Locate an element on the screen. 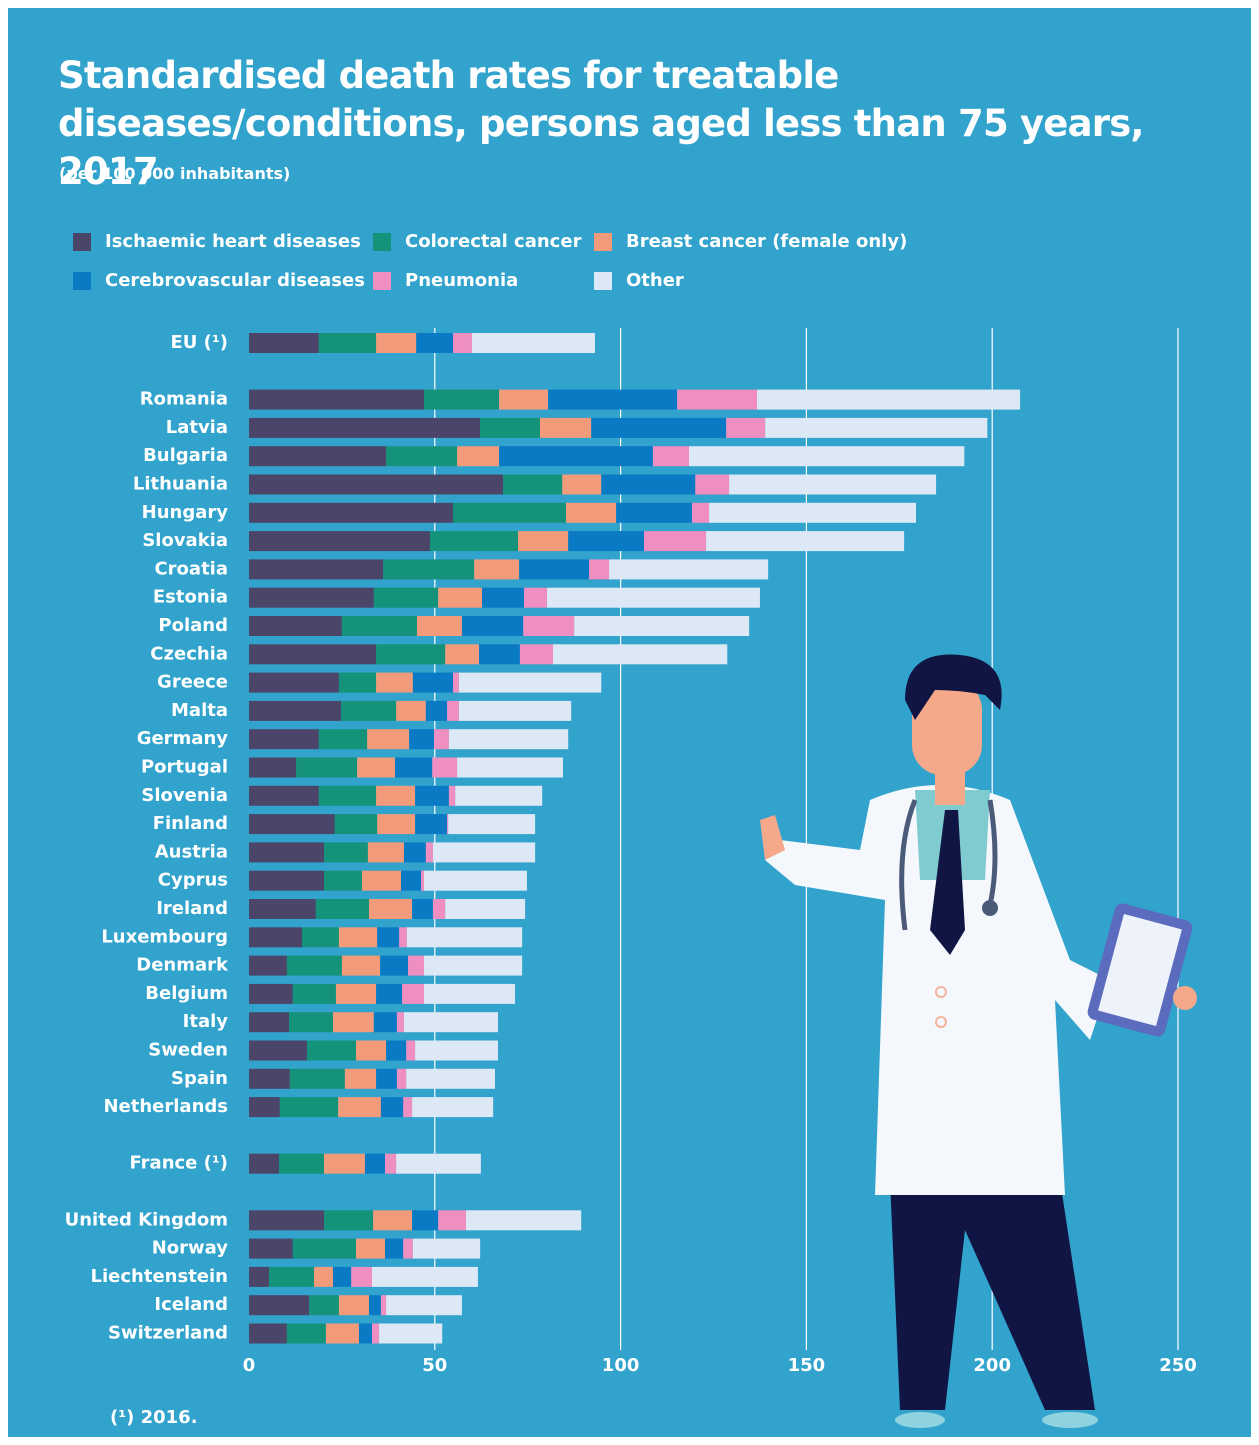  y-tick-label: Ireland is located at coordinates (192, 908).